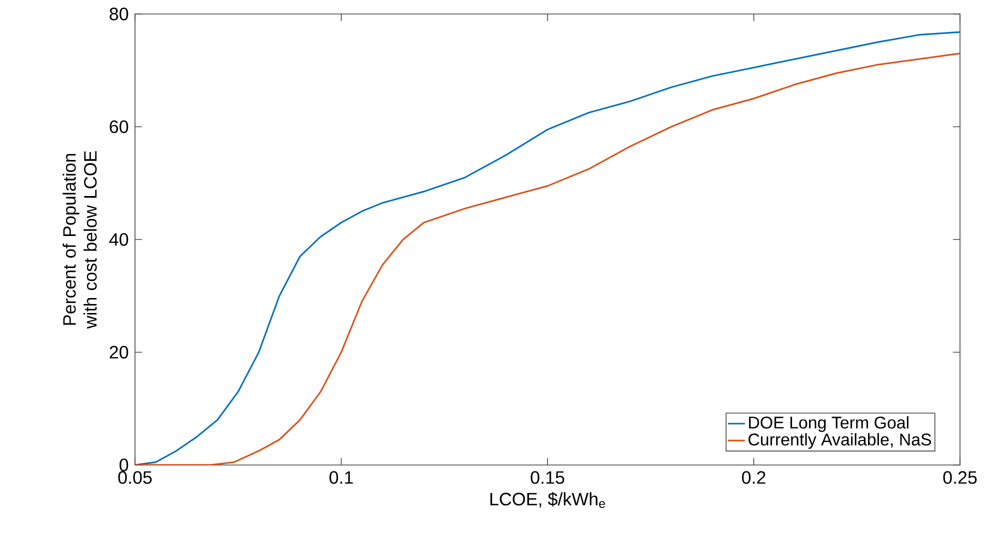 This screenshot has width=995, height=554. What do you see at coordinates (119, 14) in the screenshot?
I see `y-tick-label: 80` at bounding box center [119, 14].